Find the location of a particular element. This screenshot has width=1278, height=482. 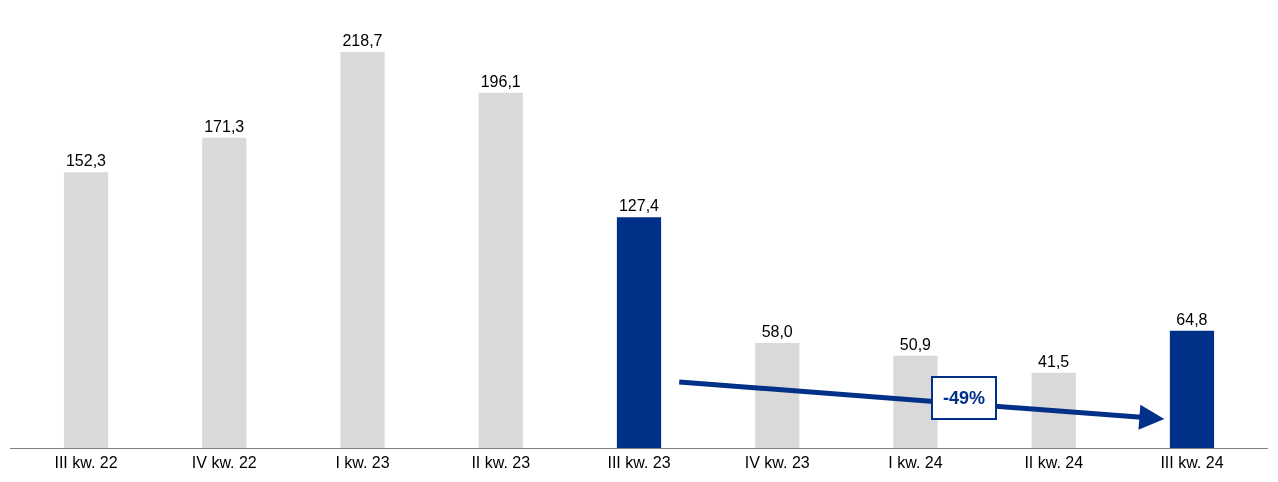

data-label: 171,3 is located at coordinates (224, 126).